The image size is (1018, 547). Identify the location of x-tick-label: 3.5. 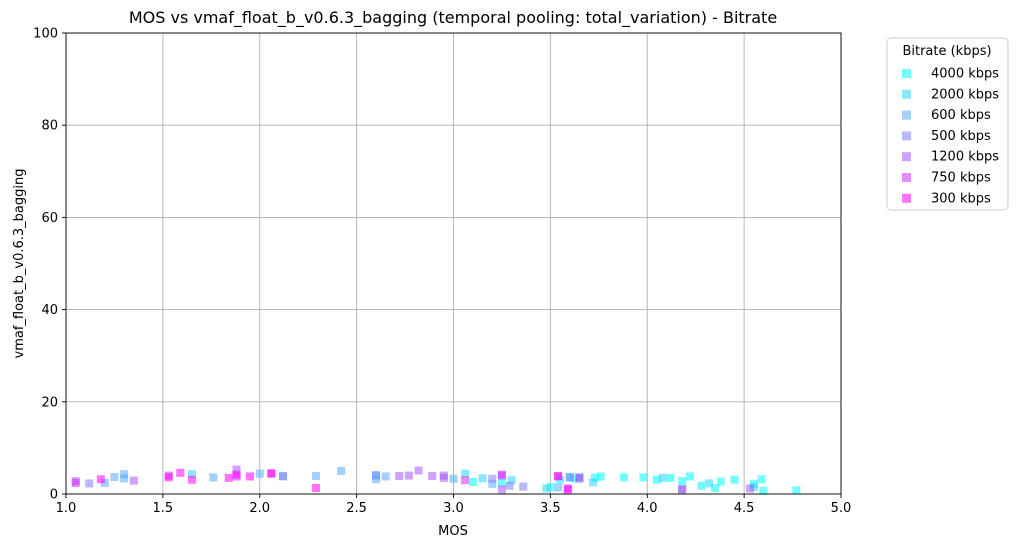
(550, 508).